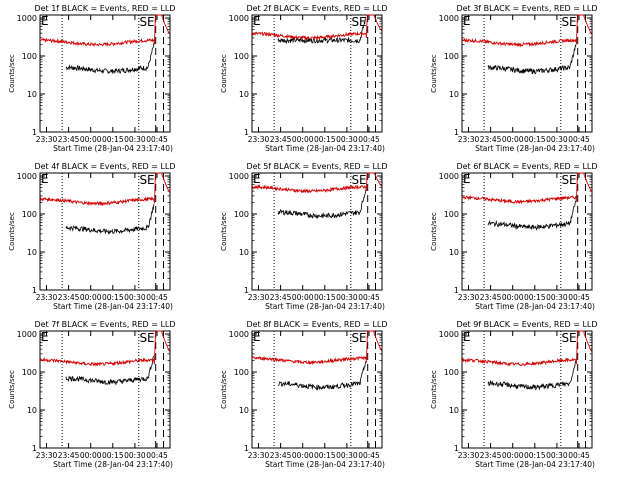 The image size is (640, 480). What do you see at coordinates (526, 166) in the screenshot?
I see `panel-title: Det 6f BLACK = Events, RED = LLD` at bounding box center [526, 166].